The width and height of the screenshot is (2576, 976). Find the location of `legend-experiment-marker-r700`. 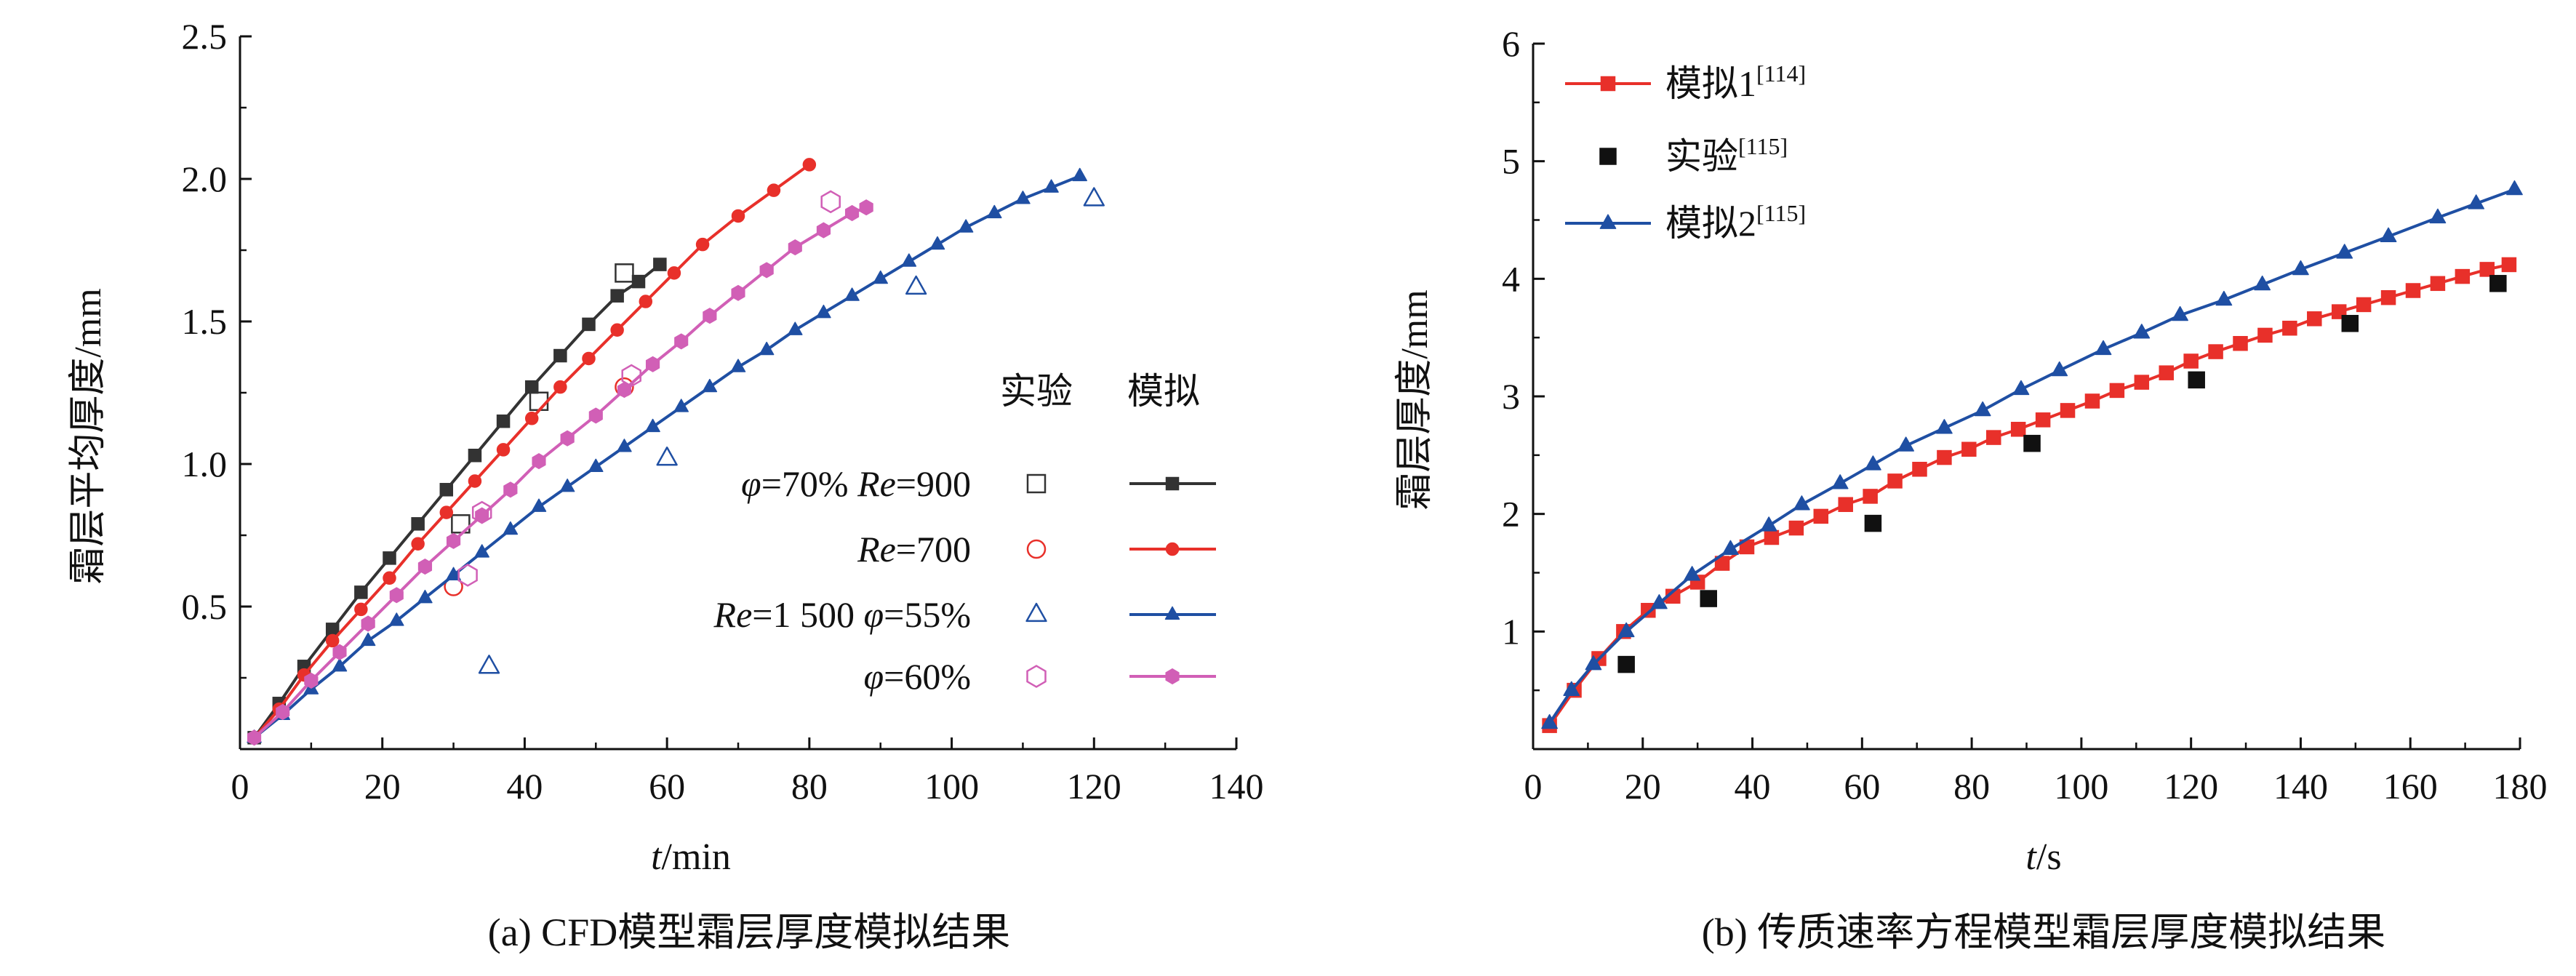

legend-experiment-marker-r700 is located at coordinates (1036, 549).